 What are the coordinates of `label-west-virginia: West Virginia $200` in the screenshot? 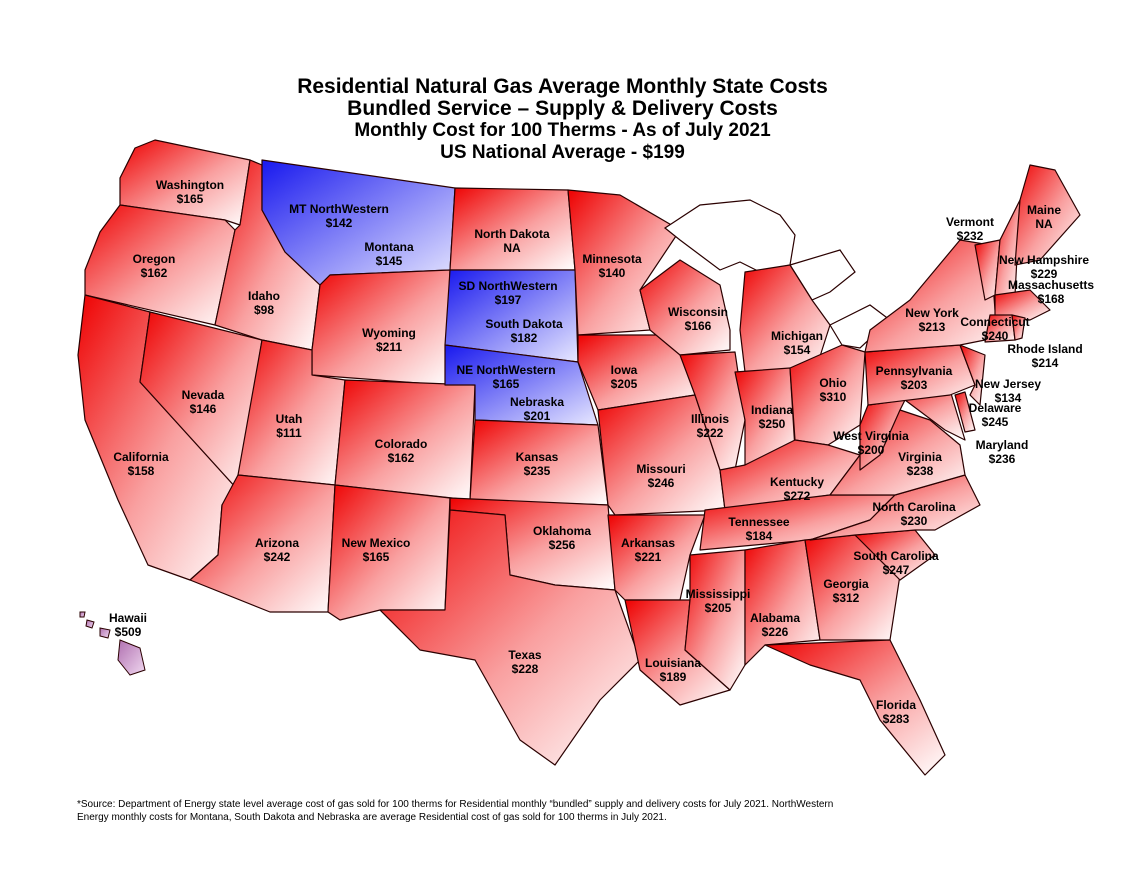 It's located at (871, 443).